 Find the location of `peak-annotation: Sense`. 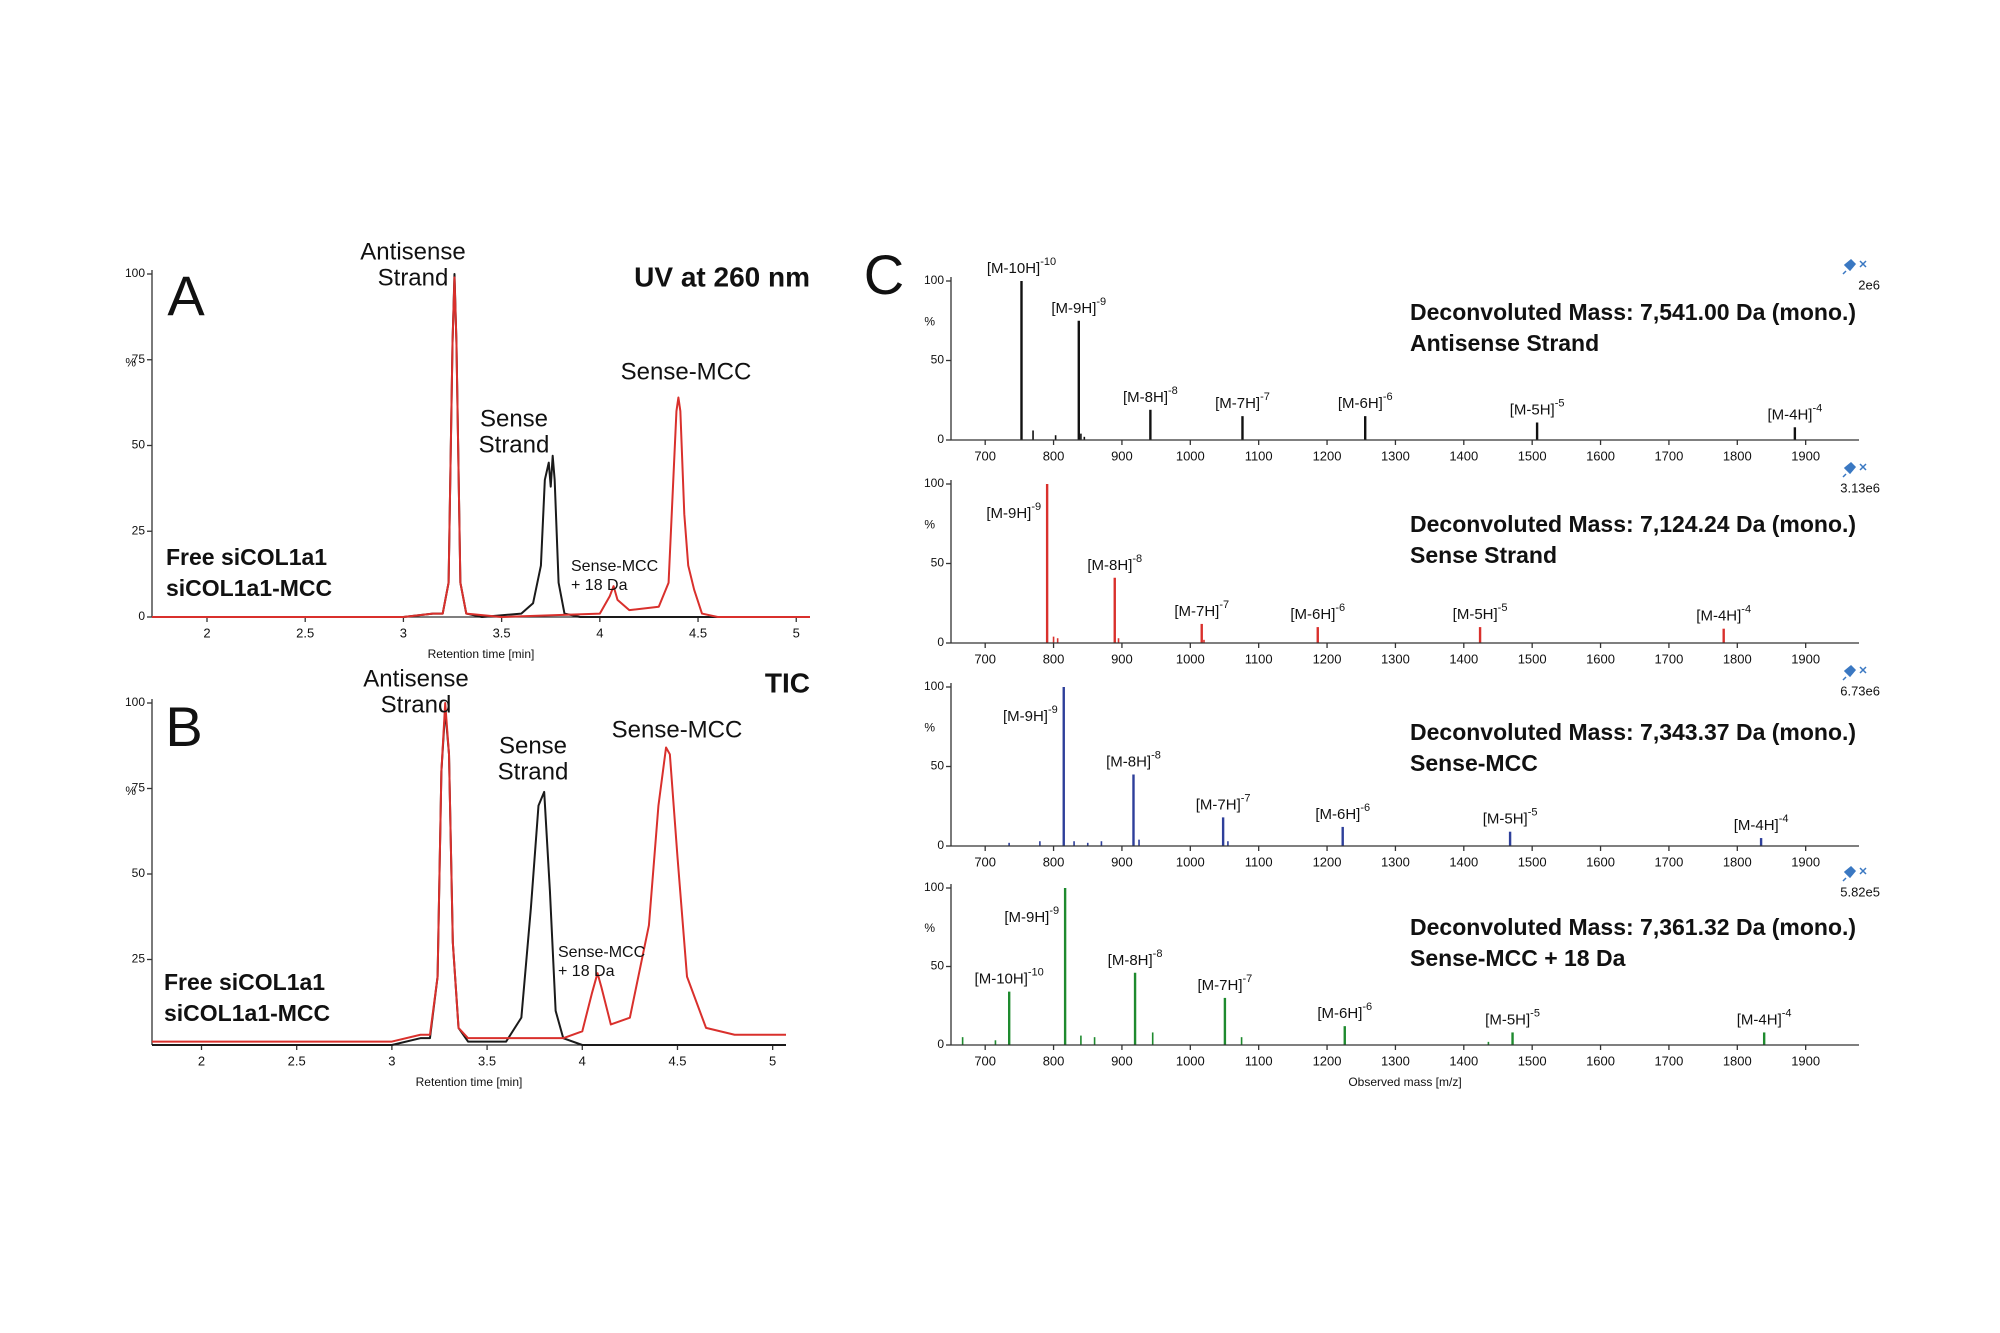

peak-annotation: Sense is located at coordinates (514, 418).